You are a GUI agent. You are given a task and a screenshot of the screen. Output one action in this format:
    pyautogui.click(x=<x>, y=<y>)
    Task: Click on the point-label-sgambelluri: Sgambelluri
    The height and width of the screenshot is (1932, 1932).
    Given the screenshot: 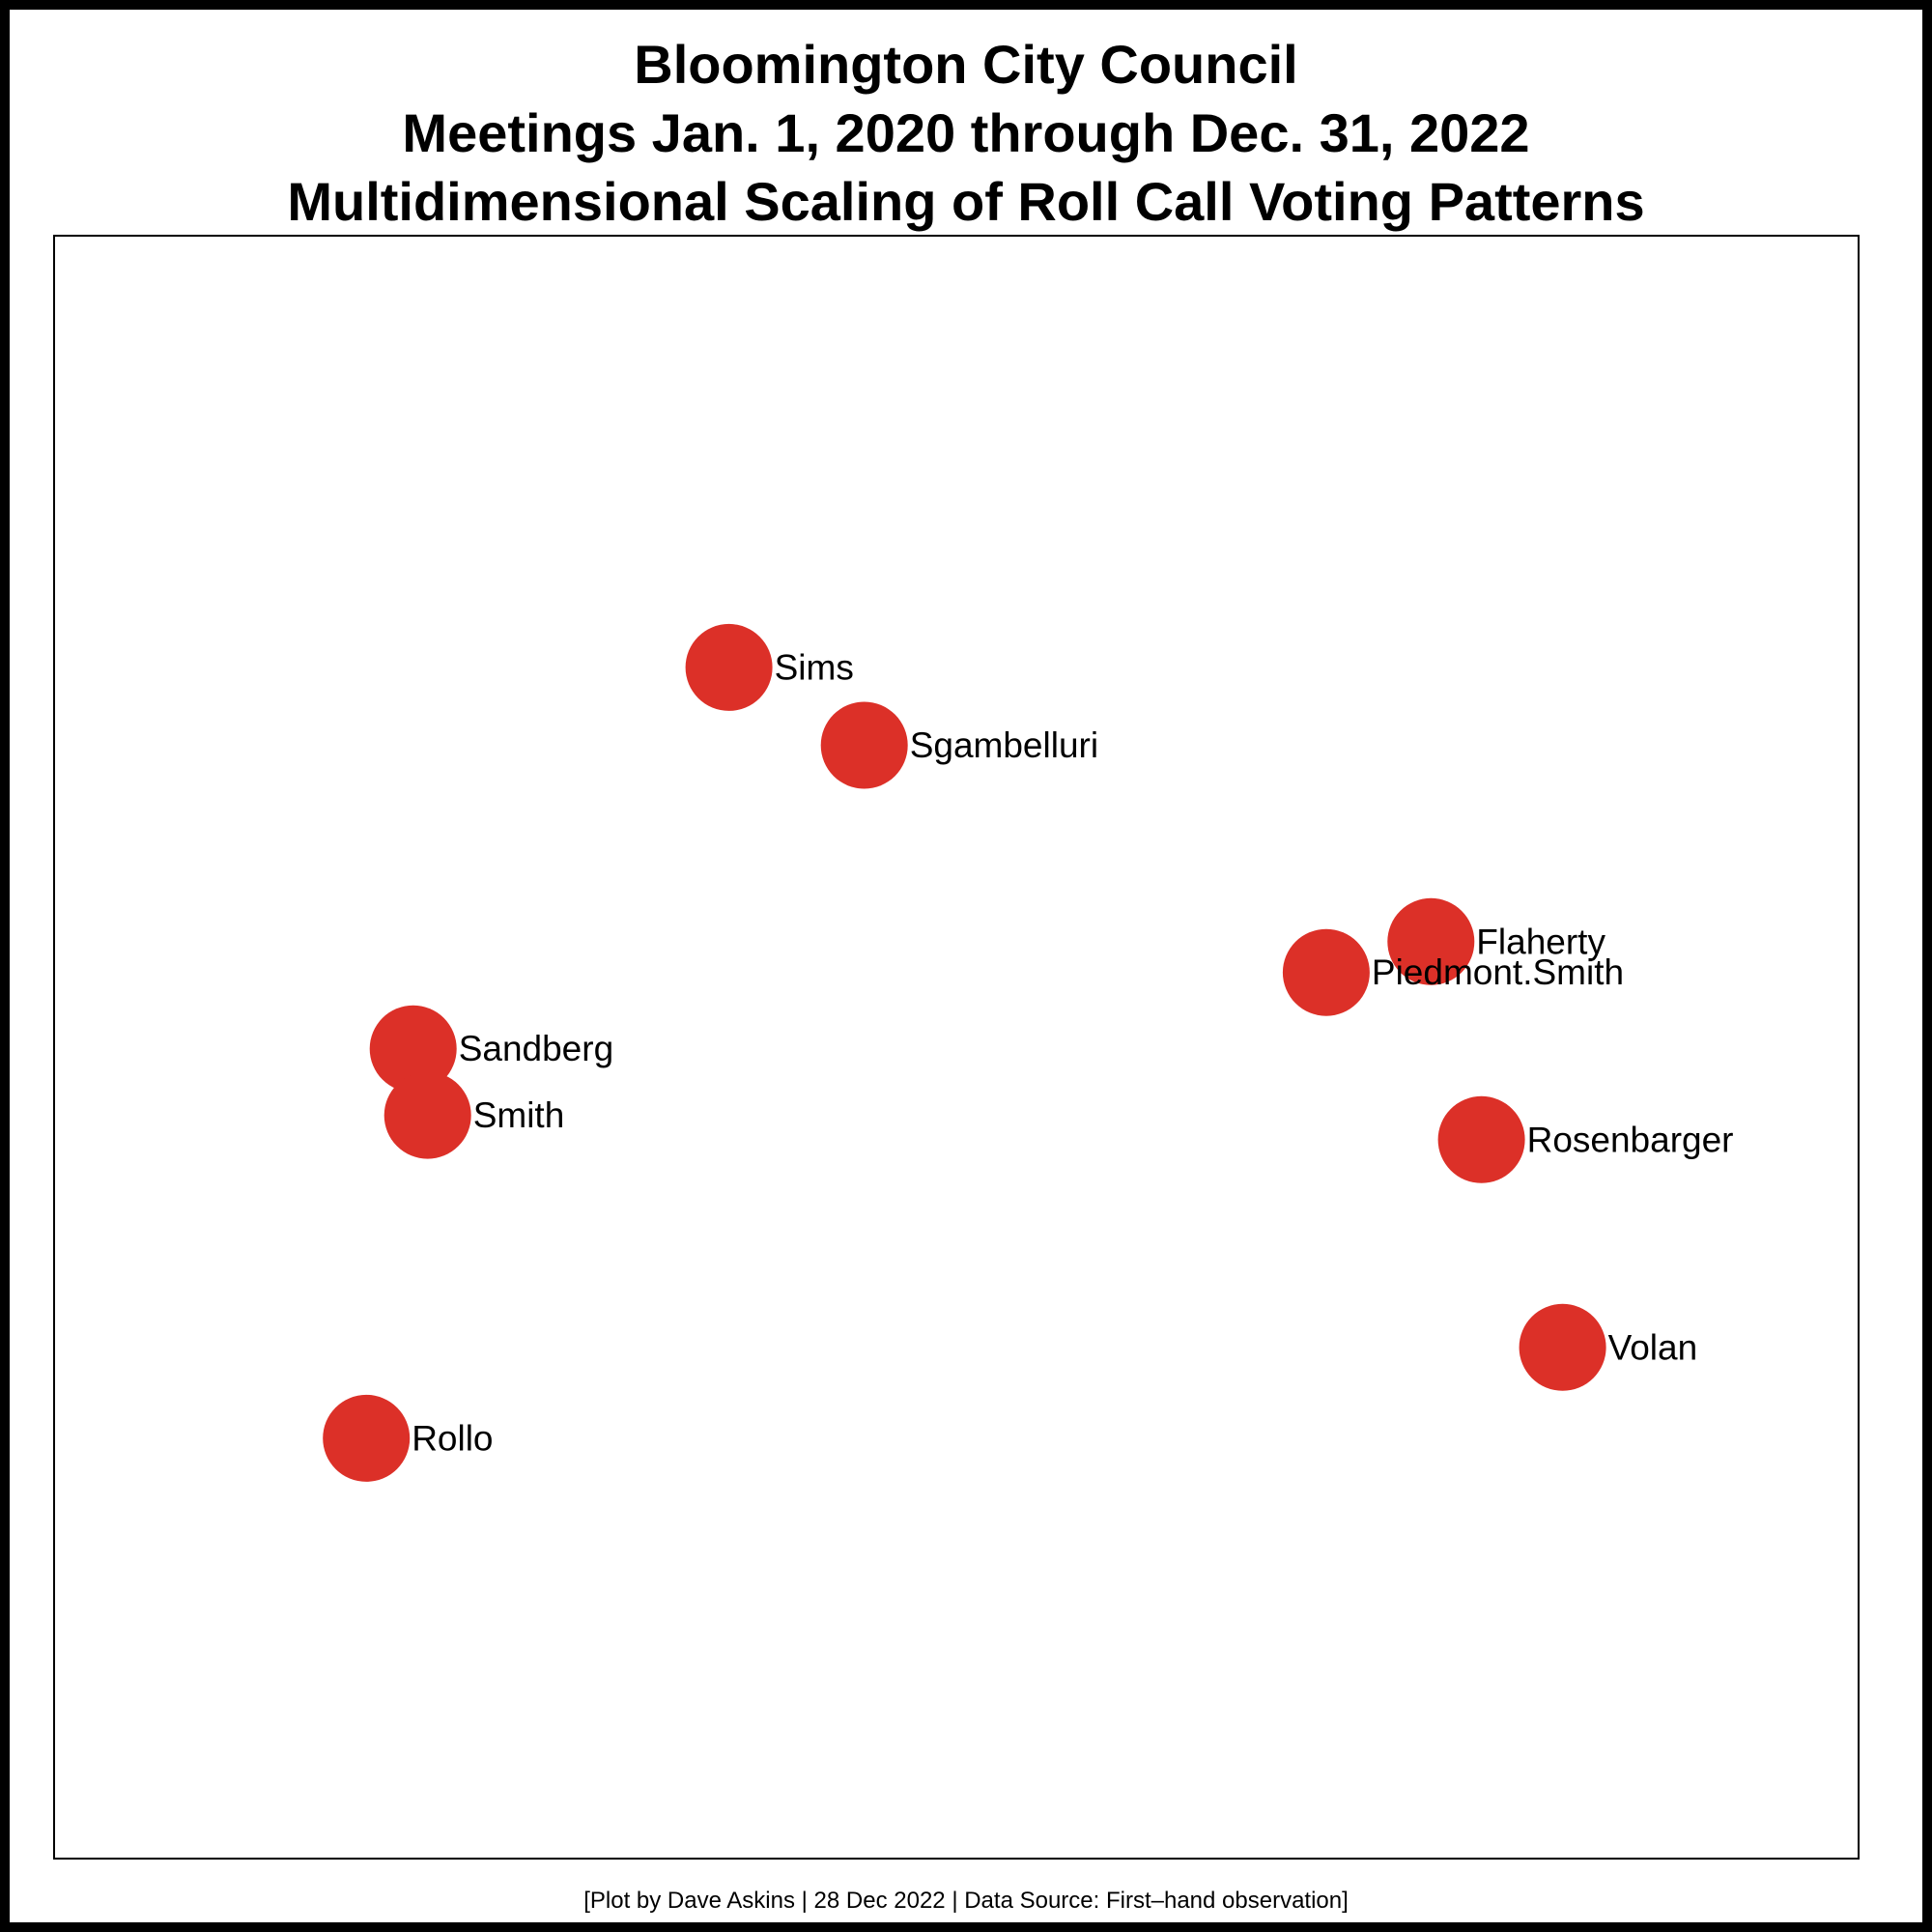 What is the action you would take?
    pyautogui.click(x=1004, y=745)
    